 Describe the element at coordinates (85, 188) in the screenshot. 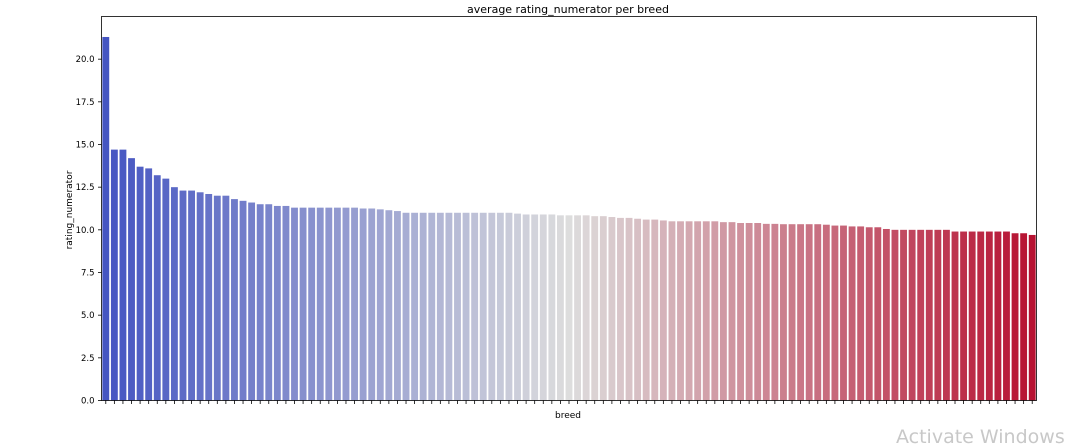

I see `y-tick-label: 12.5` at that location.